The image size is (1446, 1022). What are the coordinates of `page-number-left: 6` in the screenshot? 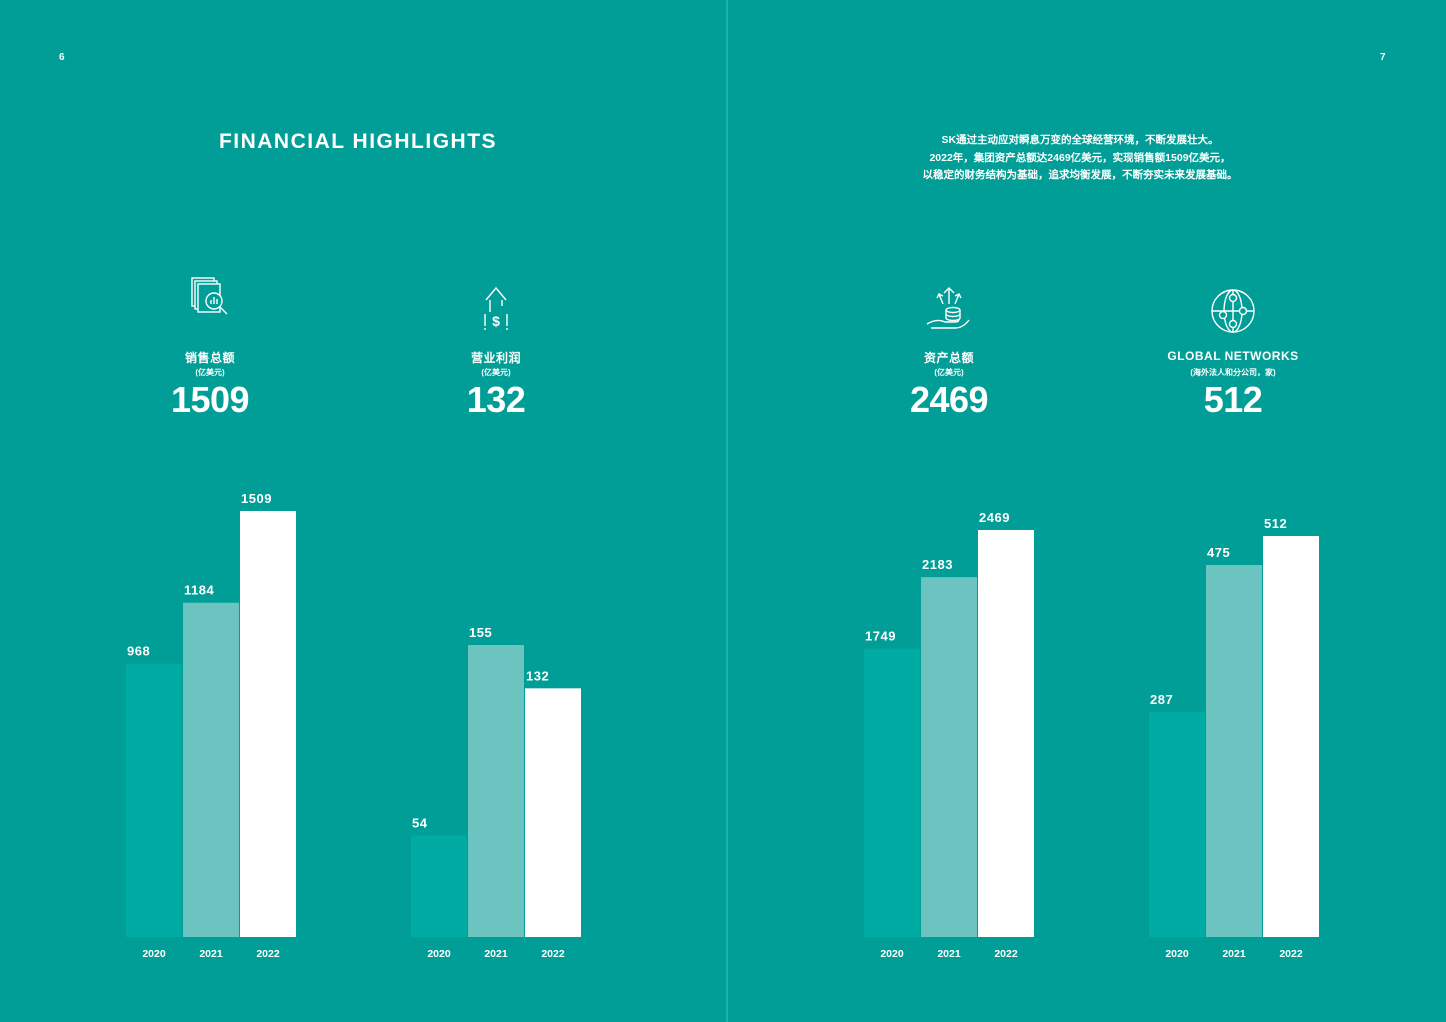 It's located at (62, 57).